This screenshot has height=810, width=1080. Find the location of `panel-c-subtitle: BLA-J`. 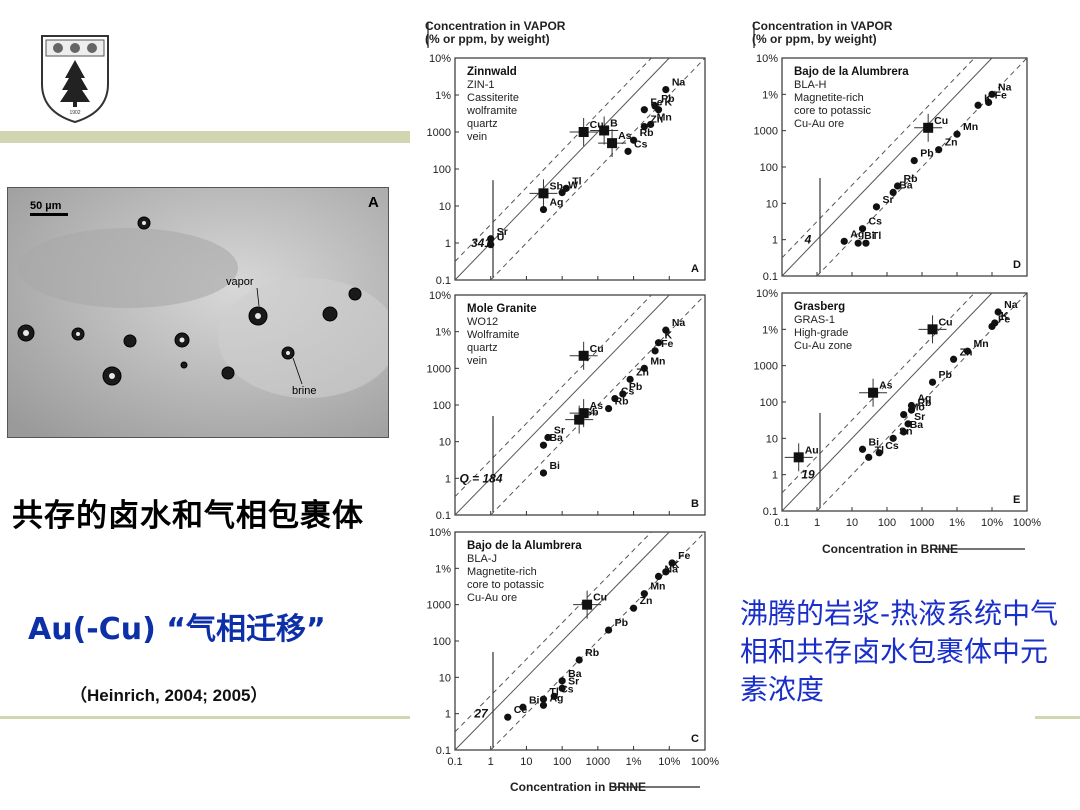

panel-c-subtitle: BLA-J is located at coordinates (482, 559).